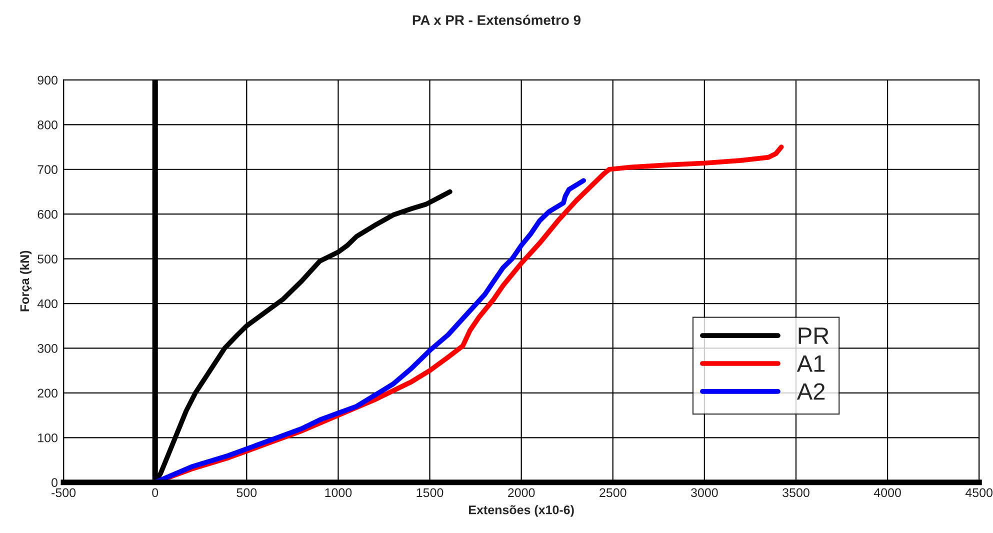  Describe the element at coordinates (613, 493) in the screenshot. I see `x-tick-label: 2500` at that location.